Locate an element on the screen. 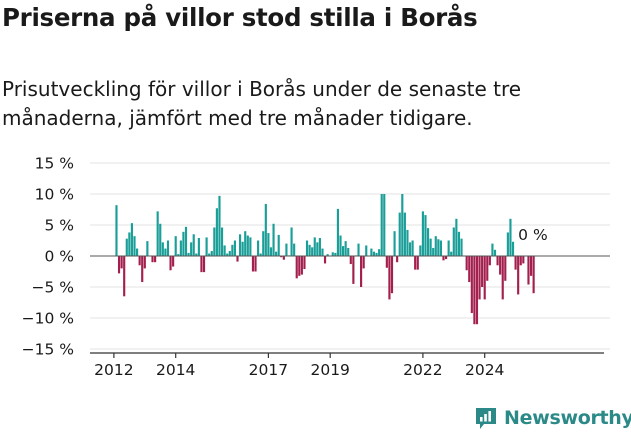 The image size is (631, 439). x-tick-label: 2024 is located at coordinates (484, 370).